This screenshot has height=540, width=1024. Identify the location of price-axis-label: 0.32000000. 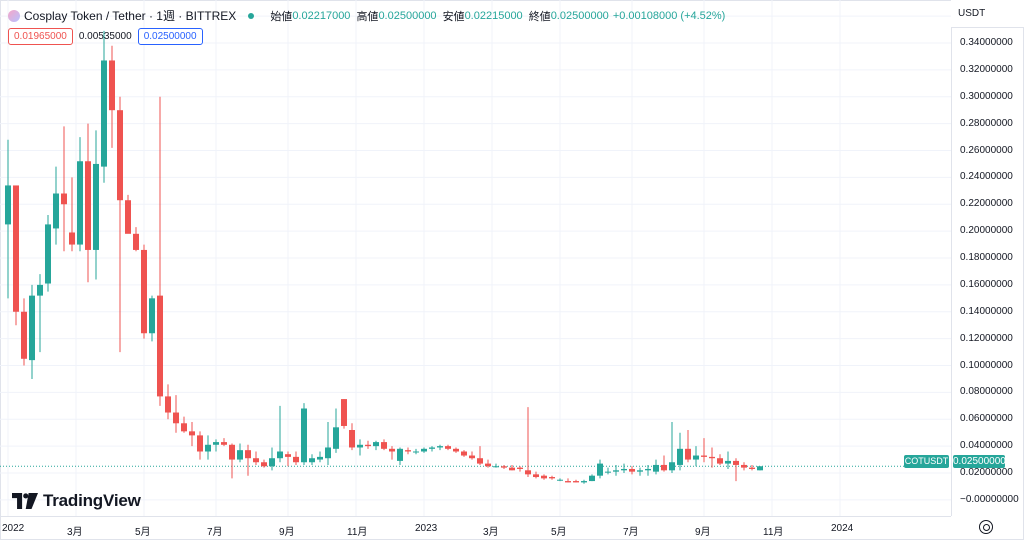
(986, 69).